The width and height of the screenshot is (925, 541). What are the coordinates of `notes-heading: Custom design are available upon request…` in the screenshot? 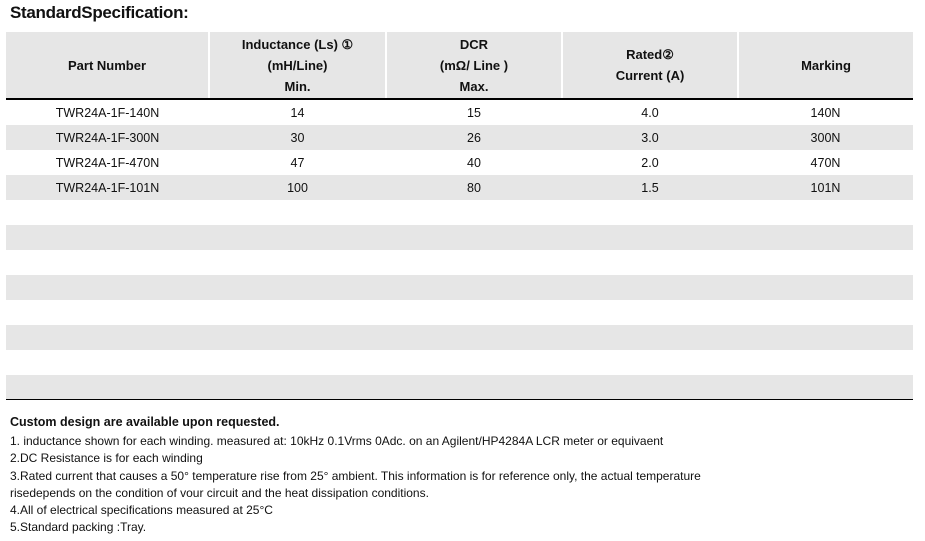 It's located at (145, 422).